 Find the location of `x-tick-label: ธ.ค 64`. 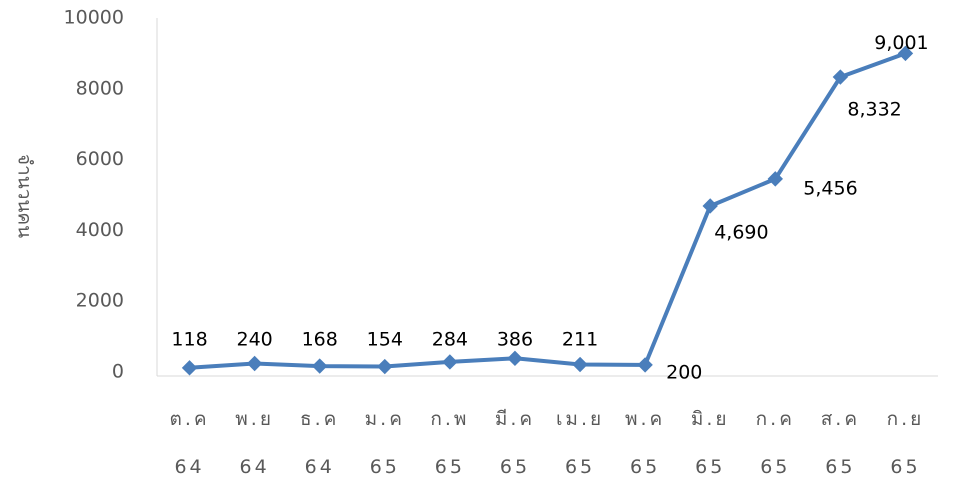

x-tick-label: ธ.ค 64 is located at coordinates (319, 443).